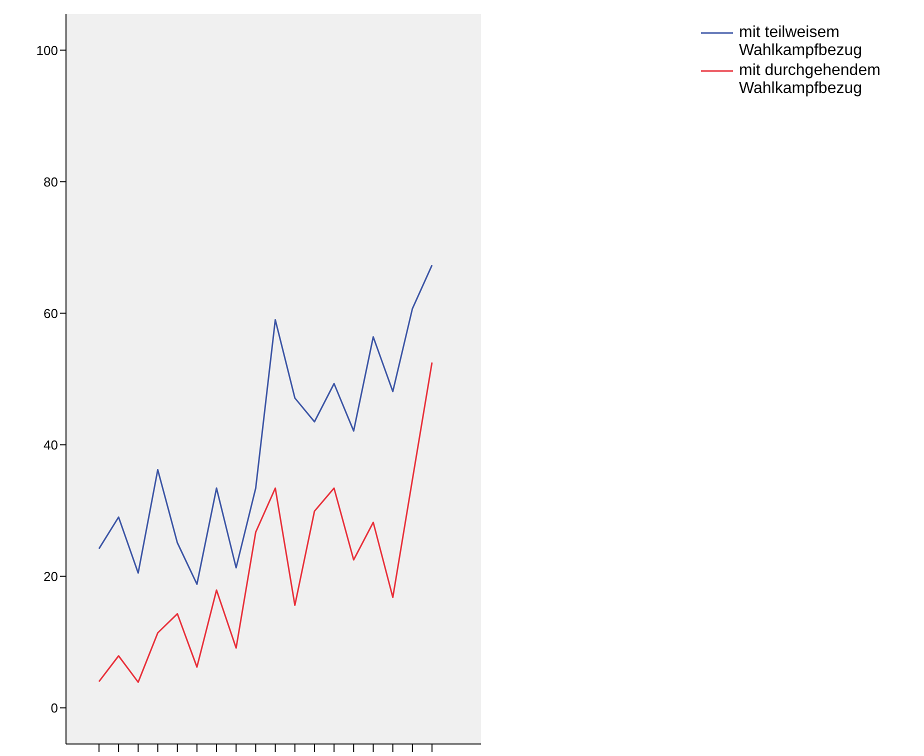  I want to click on y-tick-label: 100, so click(47, 50).